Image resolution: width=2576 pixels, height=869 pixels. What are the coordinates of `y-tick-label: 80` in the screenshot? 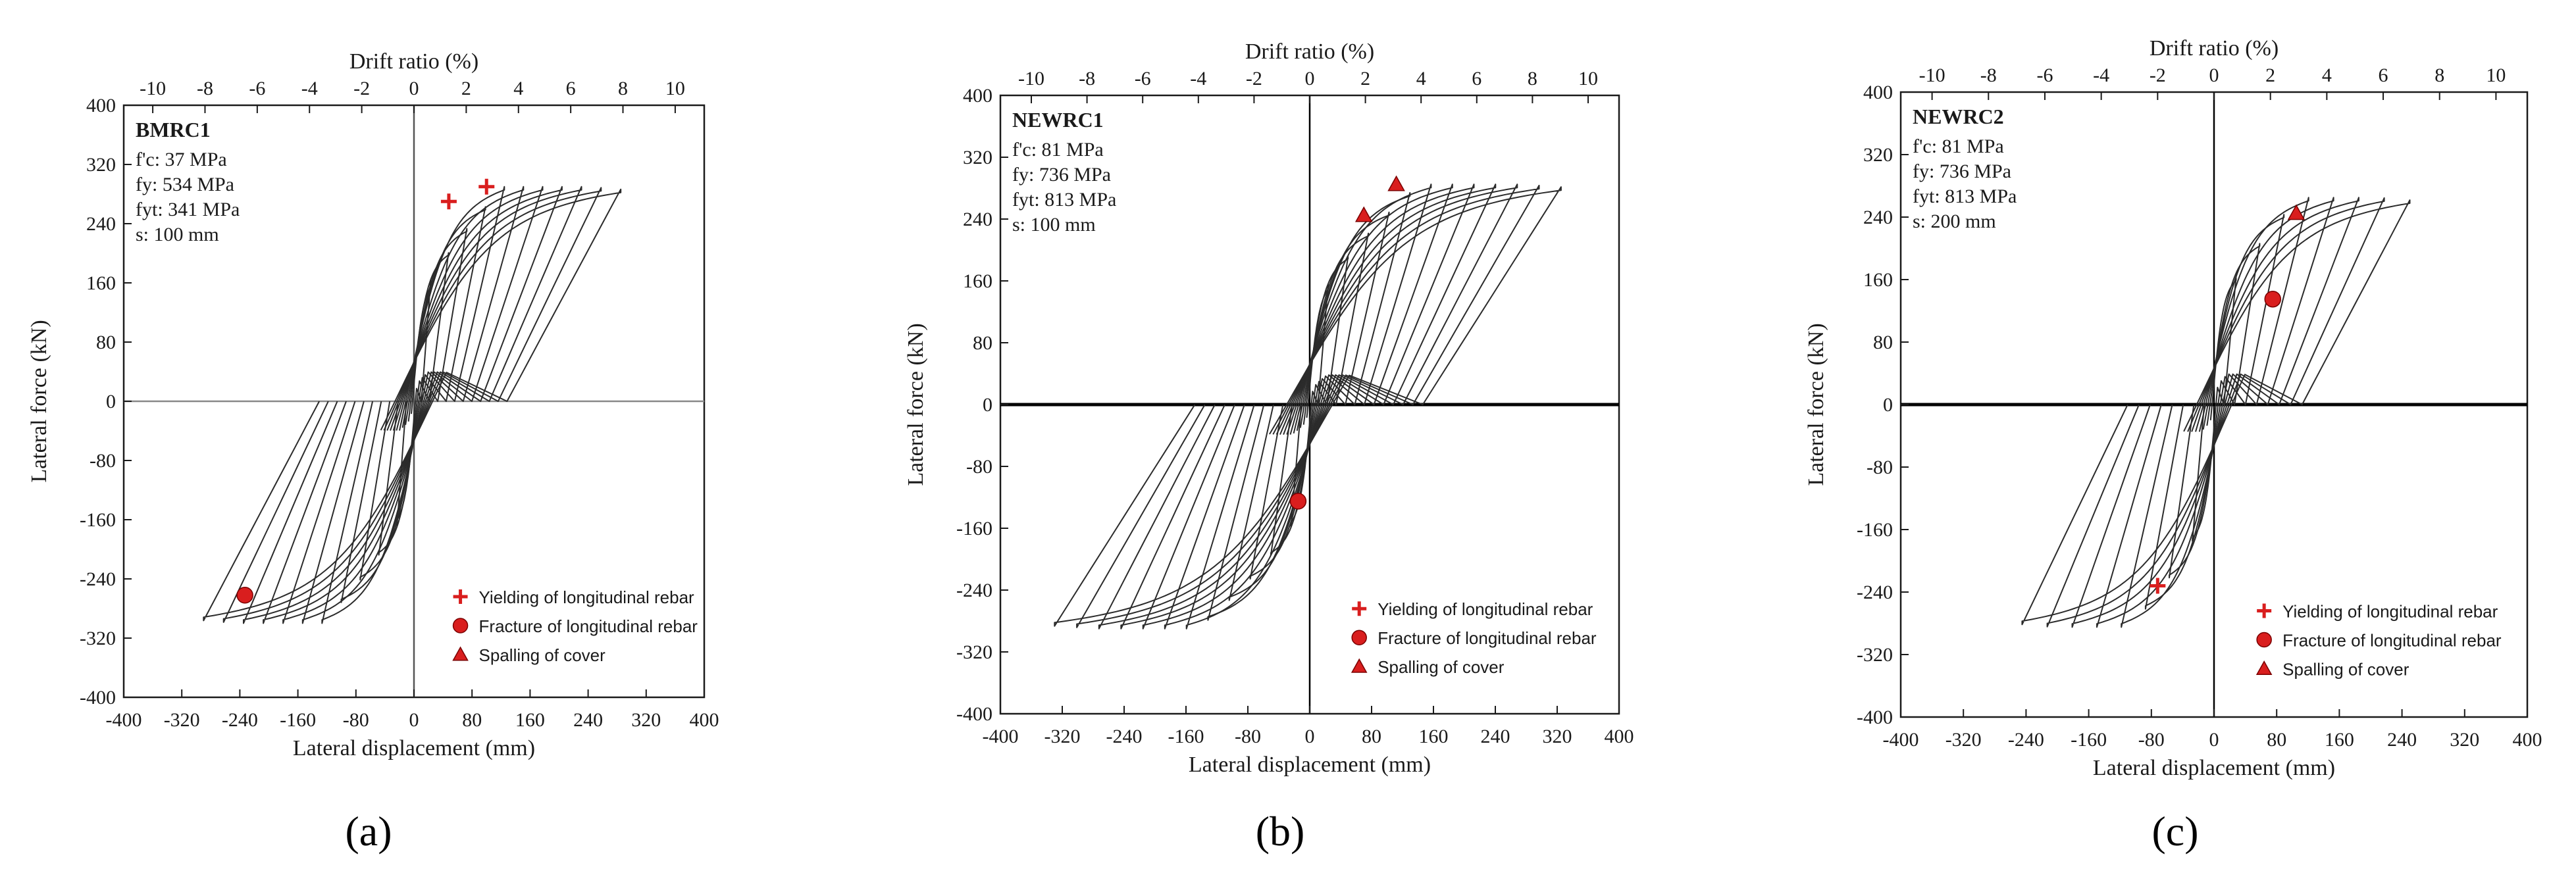 It's located at (106, 342).